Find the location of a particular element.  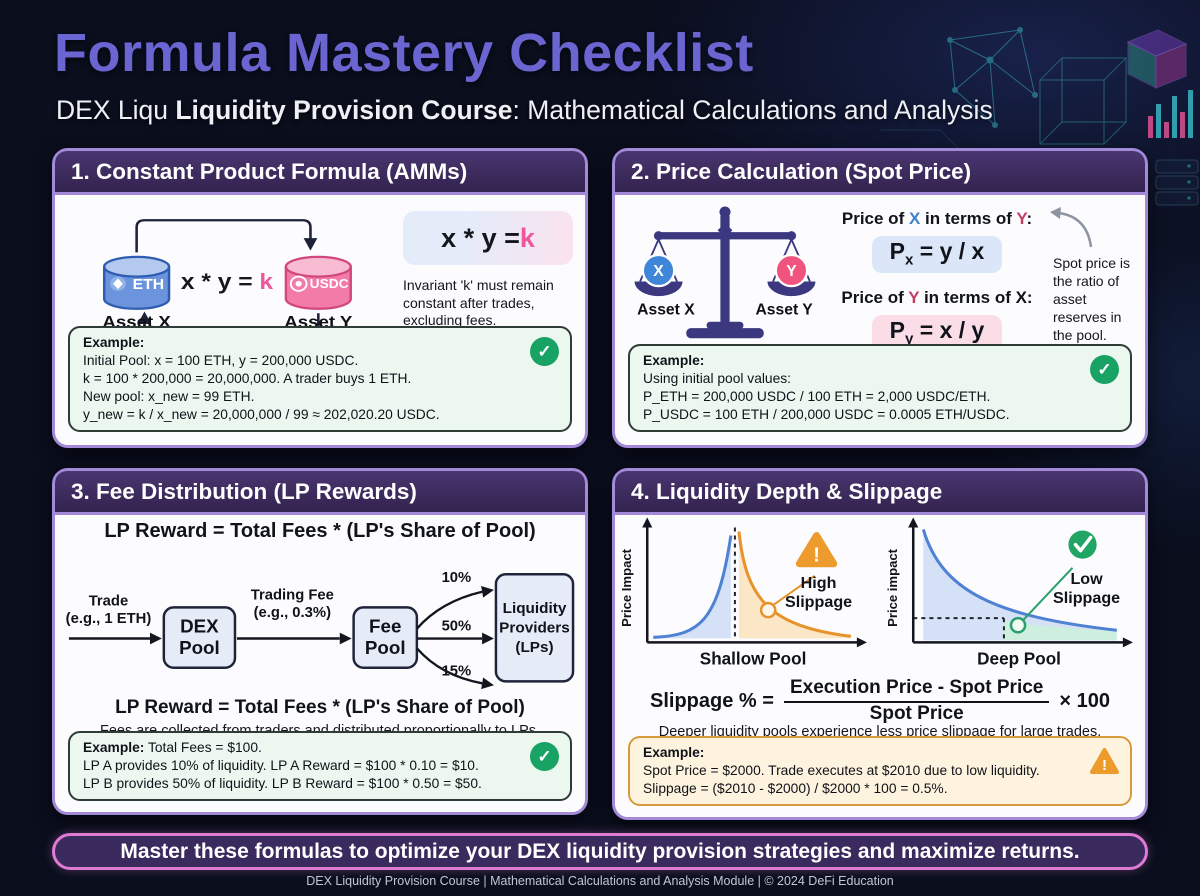

text: Price of is located at coordinates (875, 297).